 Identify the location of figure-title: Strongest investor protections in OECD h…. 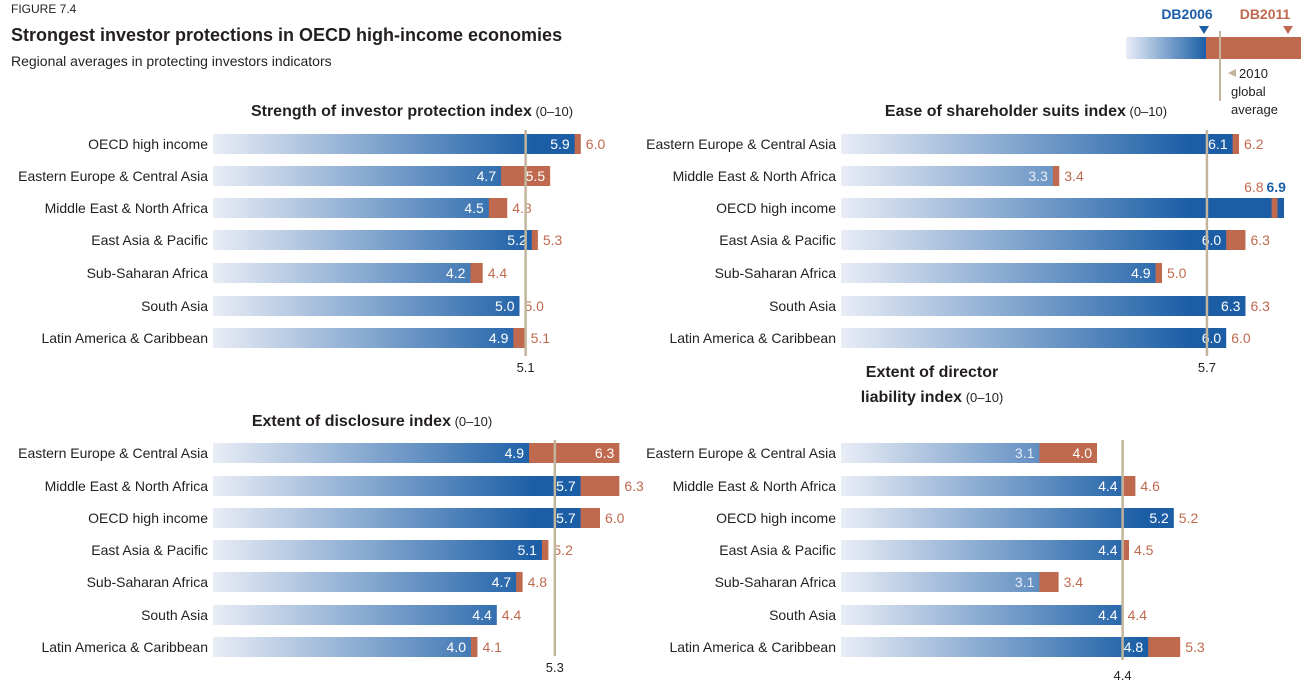
(287, 35).